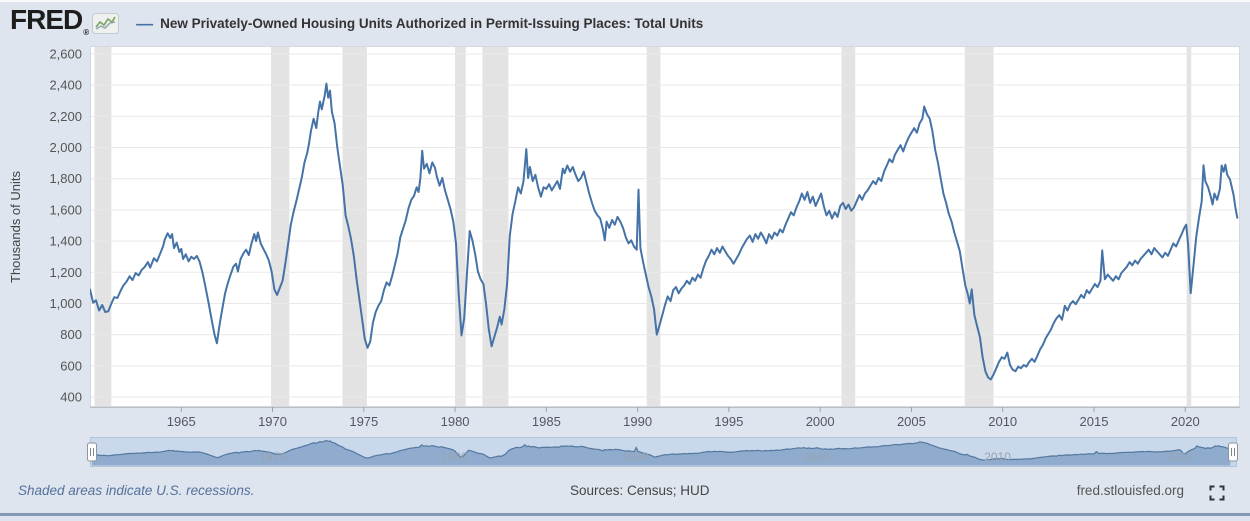  Describe the element at coordinates (65, 303) in the screenshot. I see `y-tick-label: 1,000` at that location.